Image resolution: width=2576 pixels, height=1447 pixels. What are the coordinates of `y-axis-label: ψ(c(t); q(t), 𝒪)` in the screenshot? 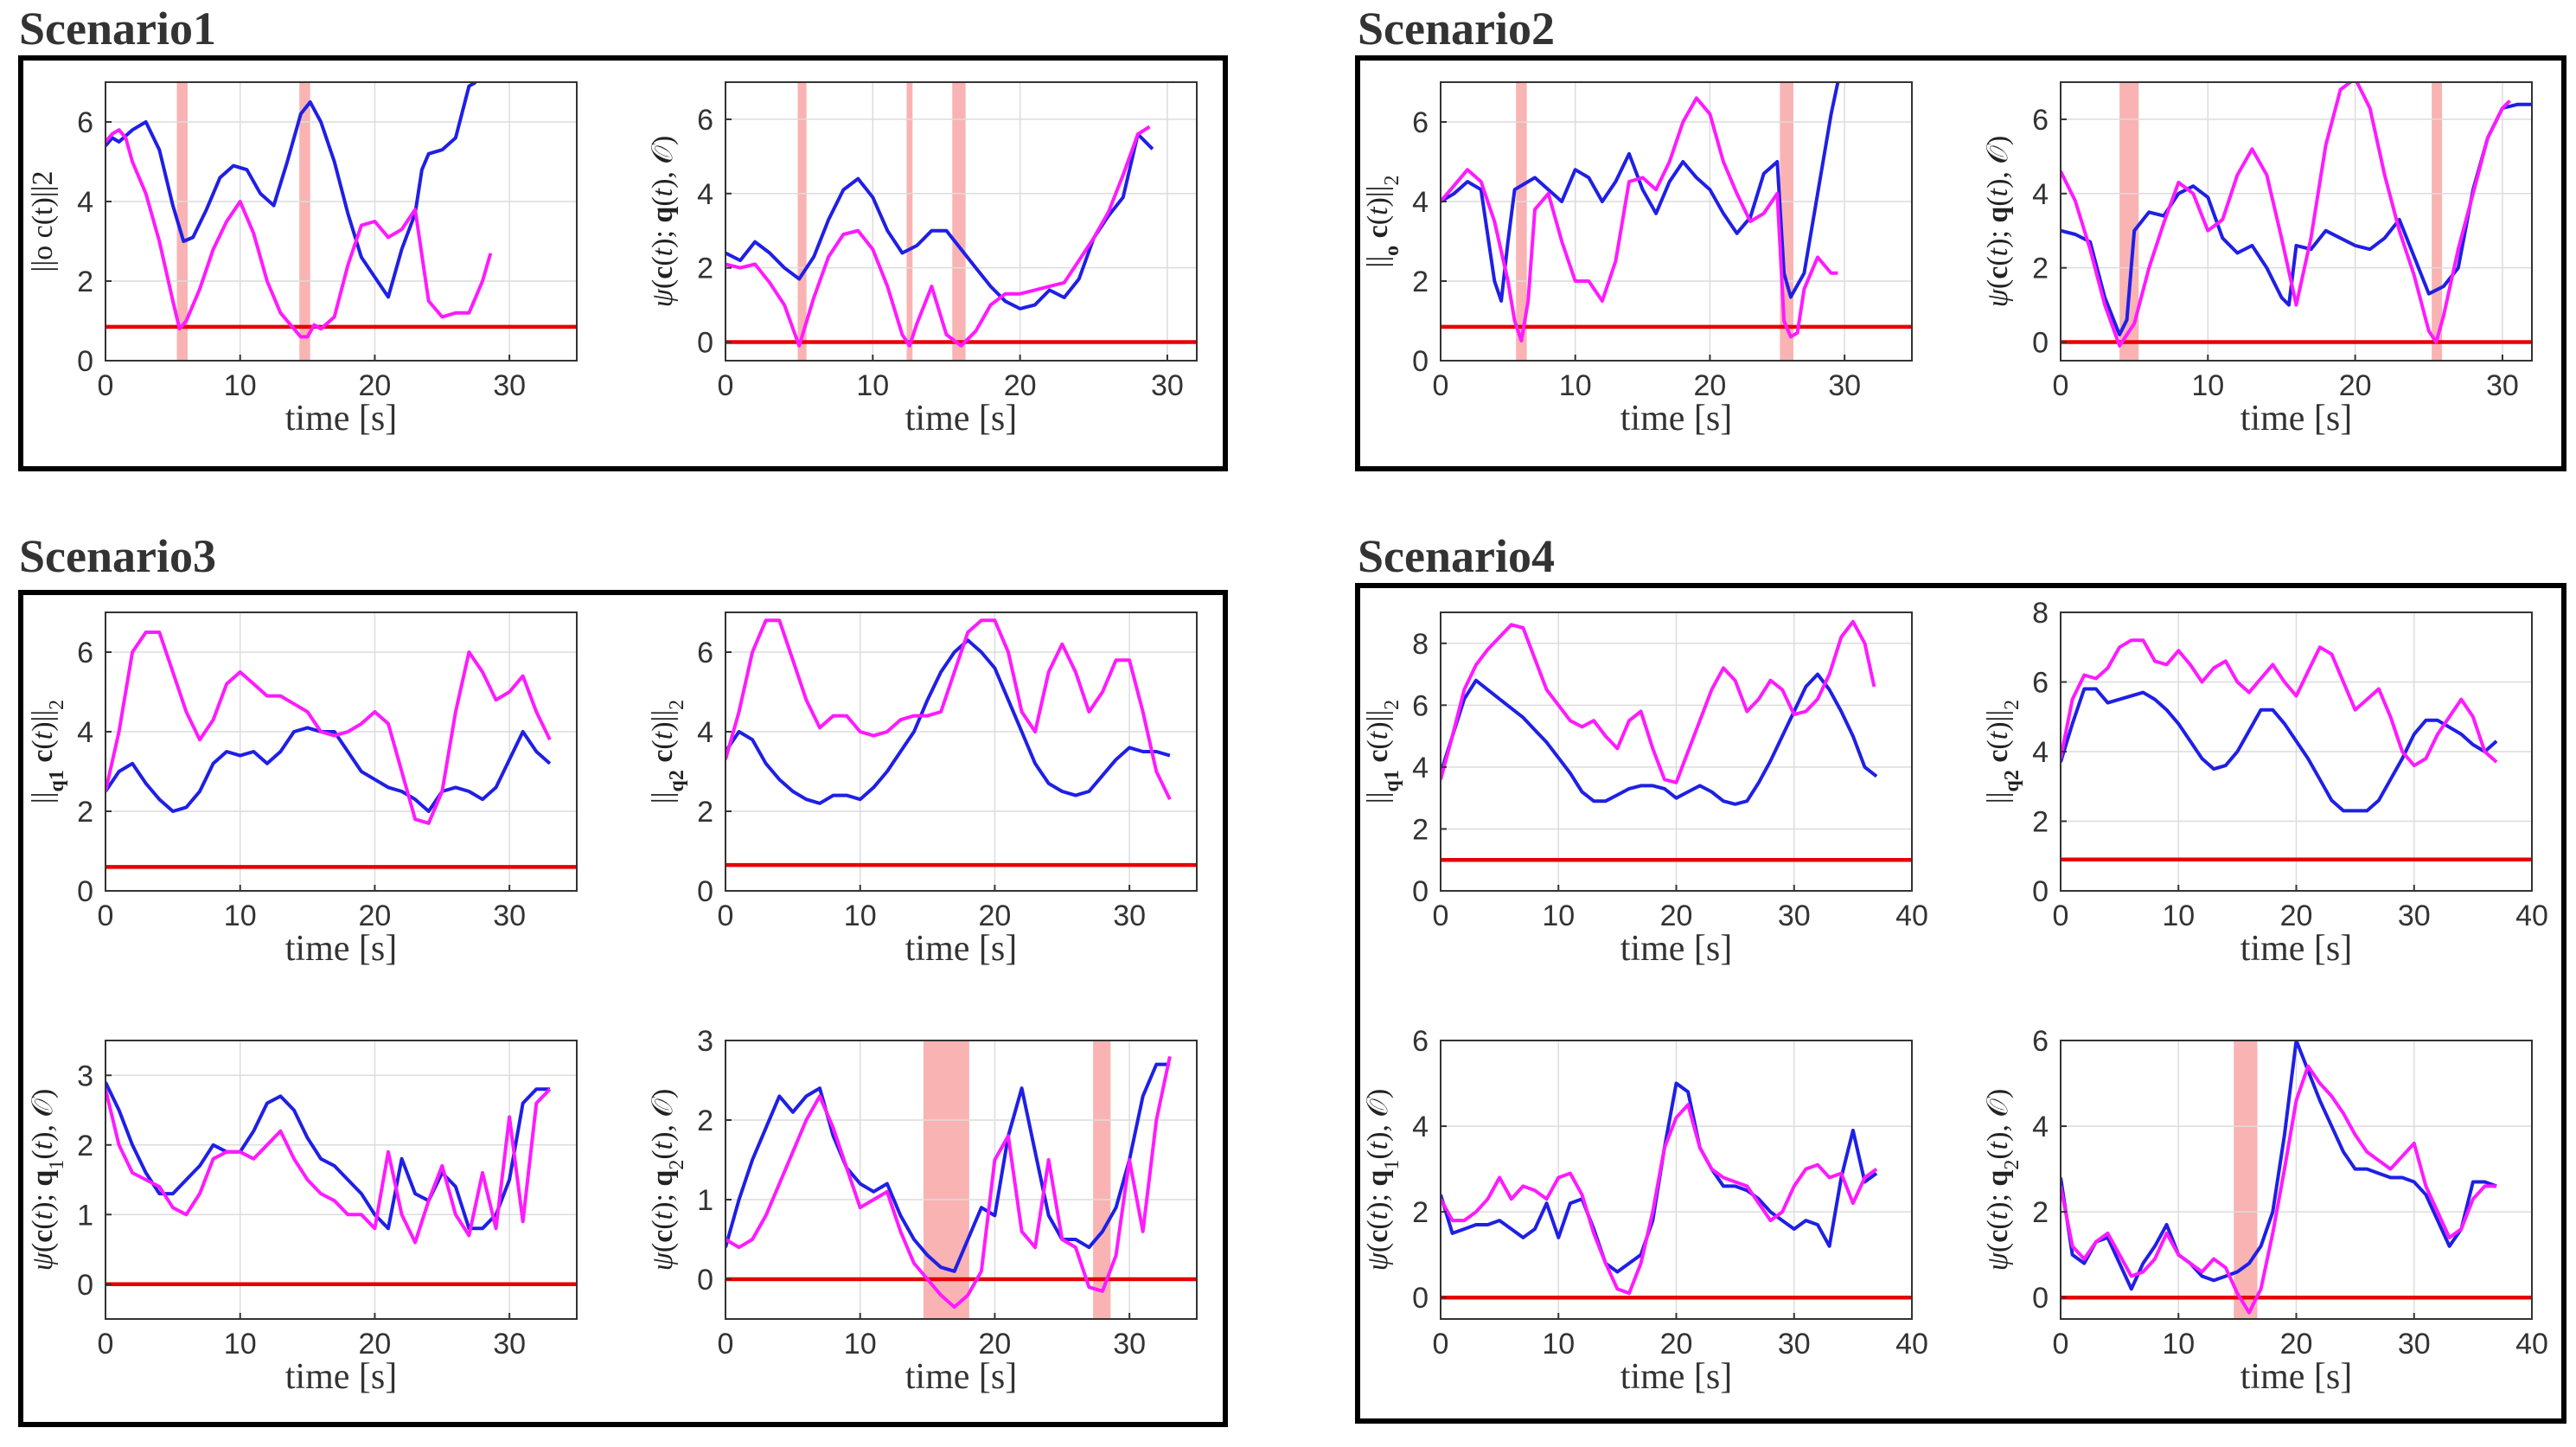 It's located at (663, 221).